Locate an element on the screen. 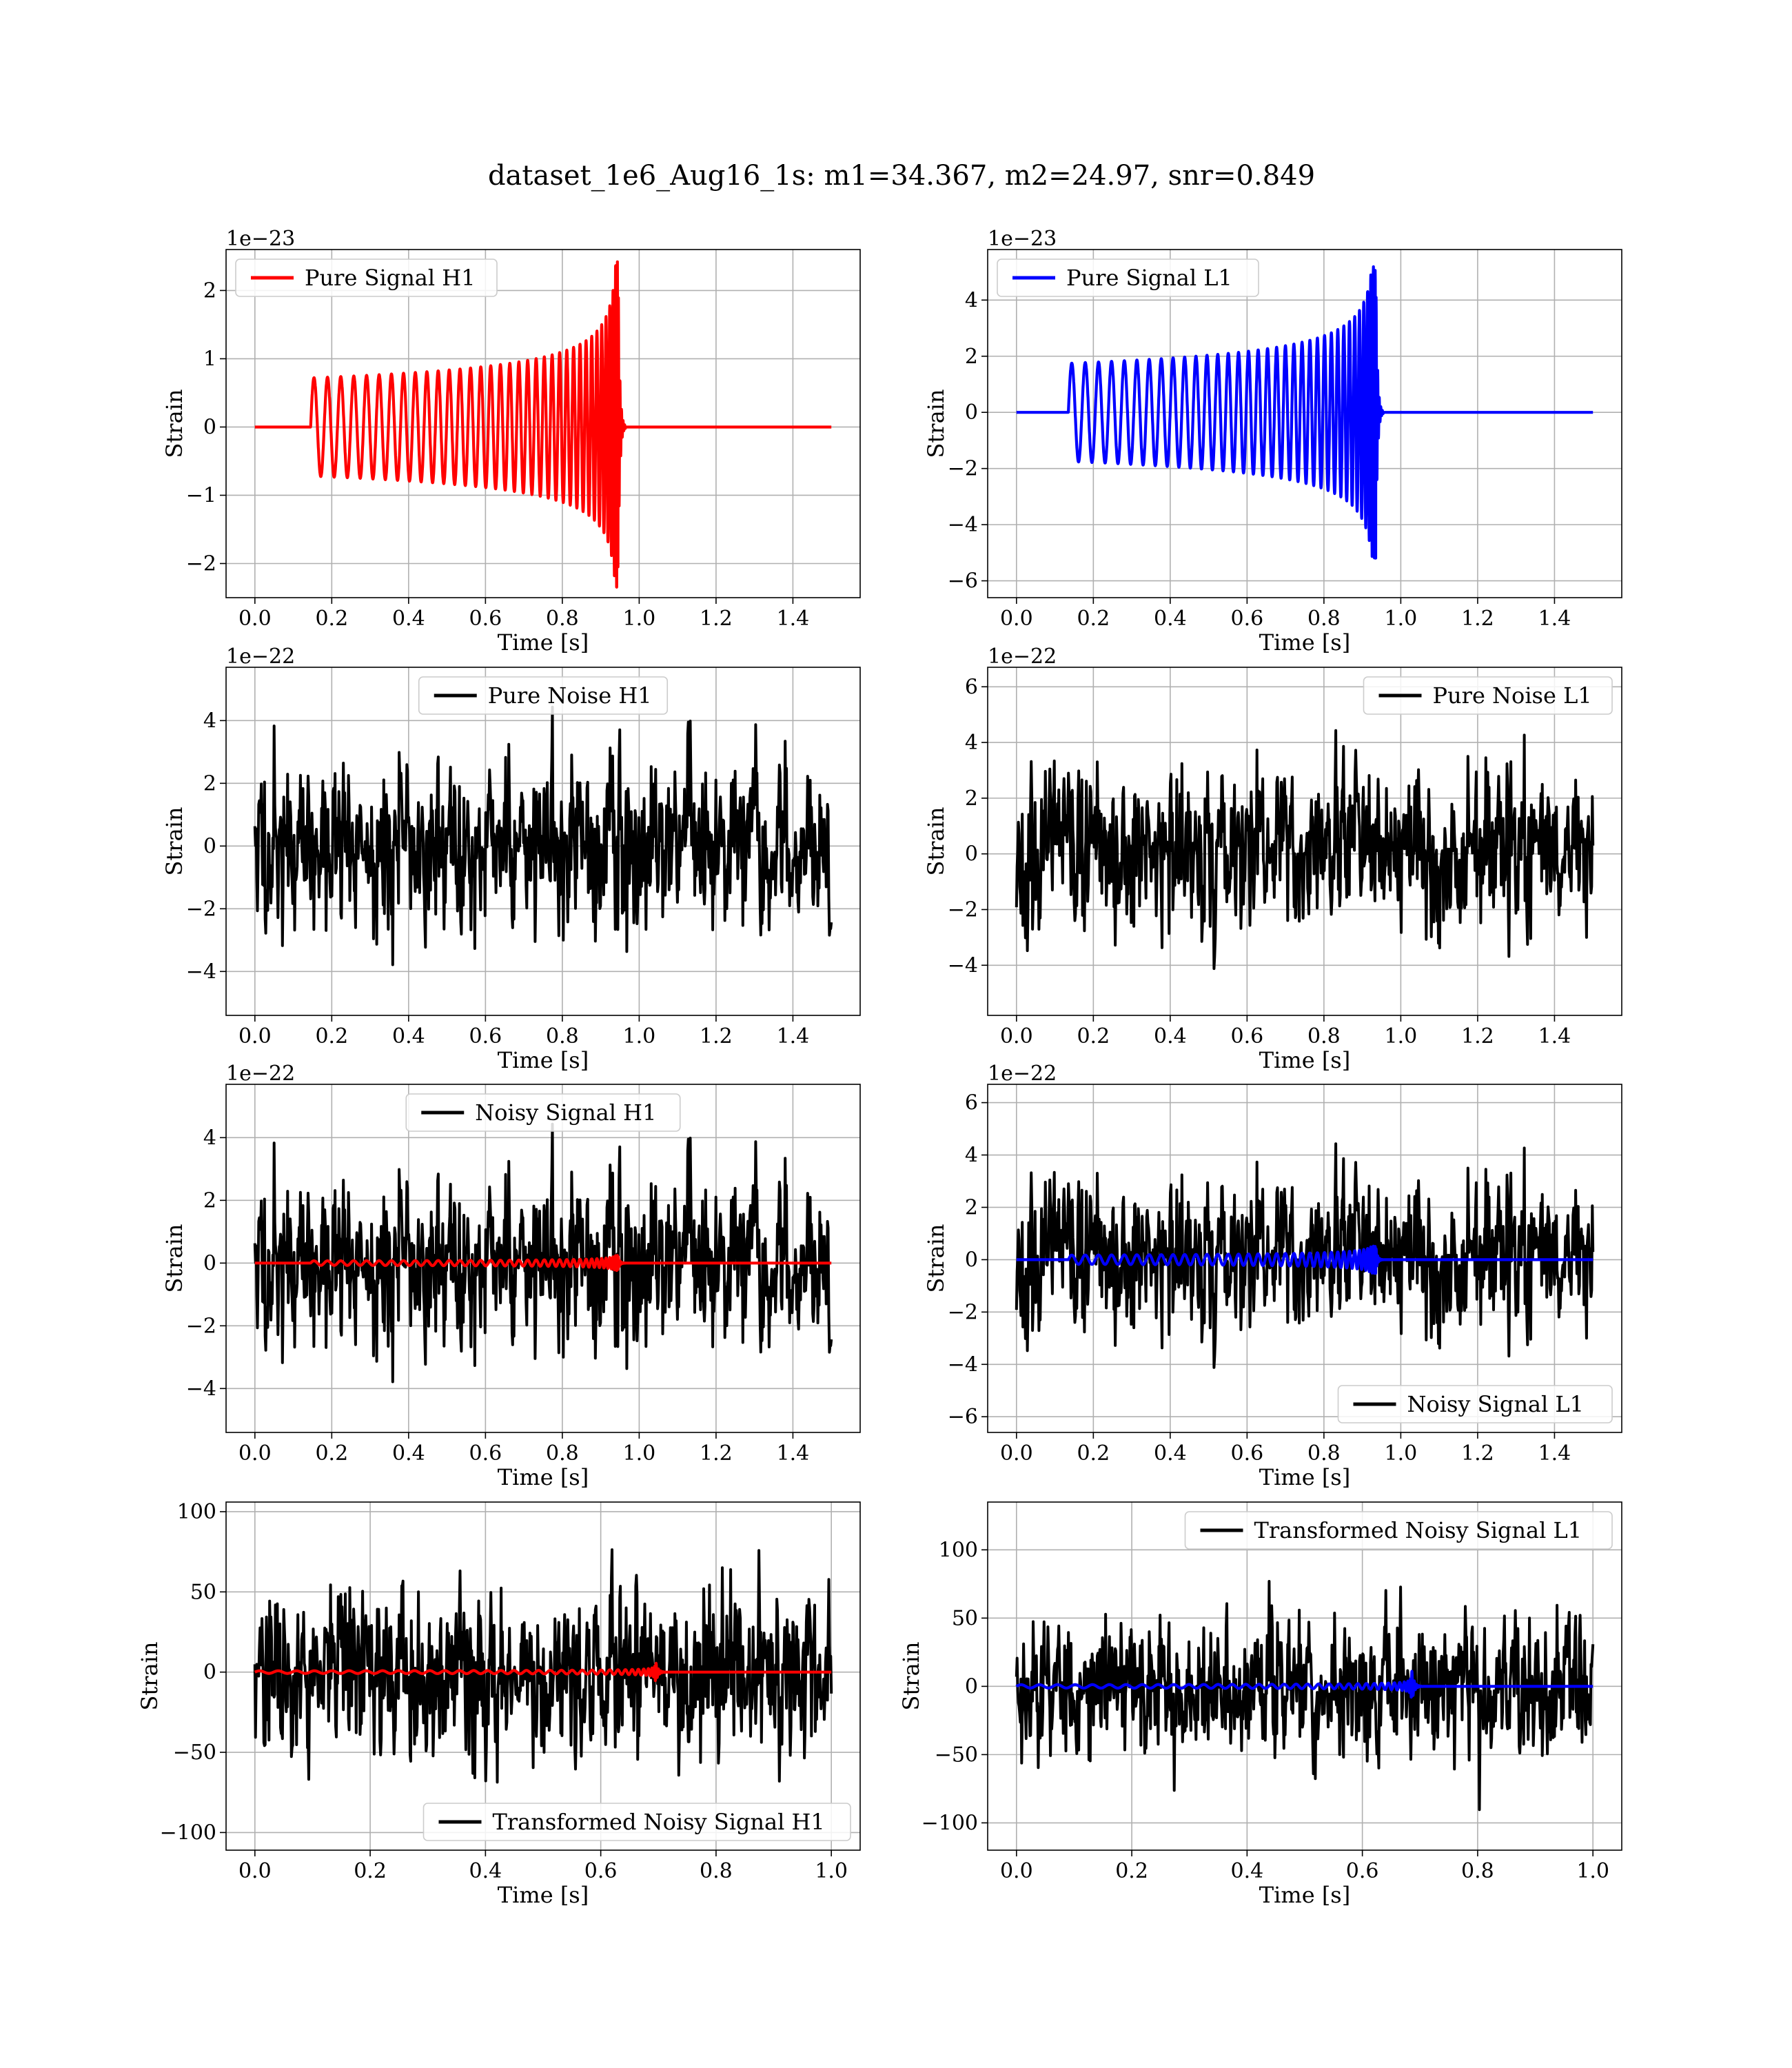  legend: Pure Noise L1 is located at coordinates (1488, 695).